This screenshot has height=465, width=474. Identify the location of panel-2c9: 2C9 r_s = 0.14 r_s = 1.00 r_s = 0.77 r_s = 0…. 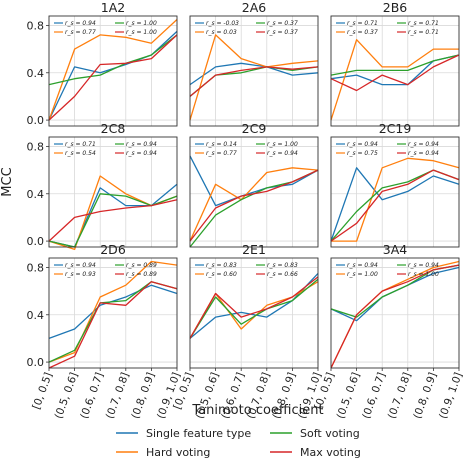
(254, 184).